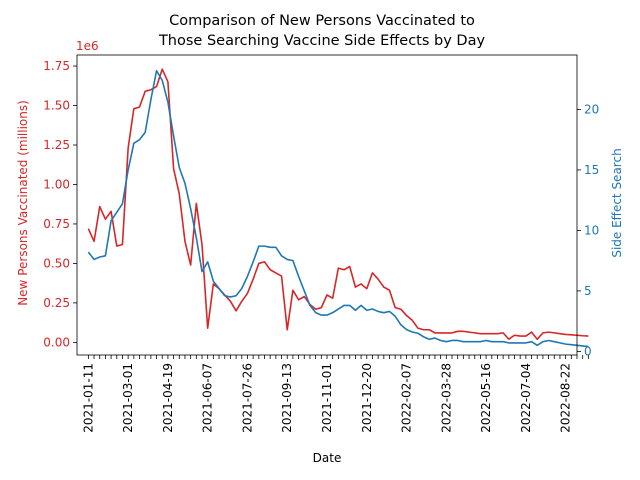 This screenshot has width=640, height=480. Describe the element at coordinates (407, 398) in the screenshot. I see `x-tick-label: 2022-02-07` at that location.